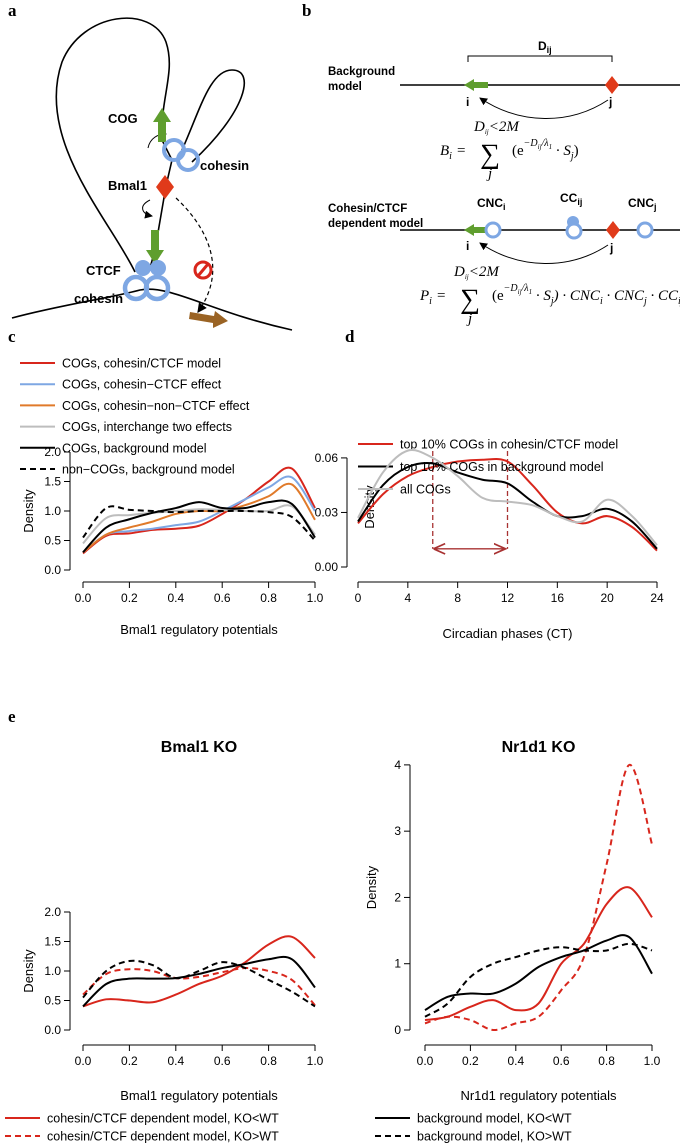 This screenshot has width=680, height=1143. What do you see at coordinates (579, 202) in the screenshot?
I see `label: ij` at bounding box center [579, 202].